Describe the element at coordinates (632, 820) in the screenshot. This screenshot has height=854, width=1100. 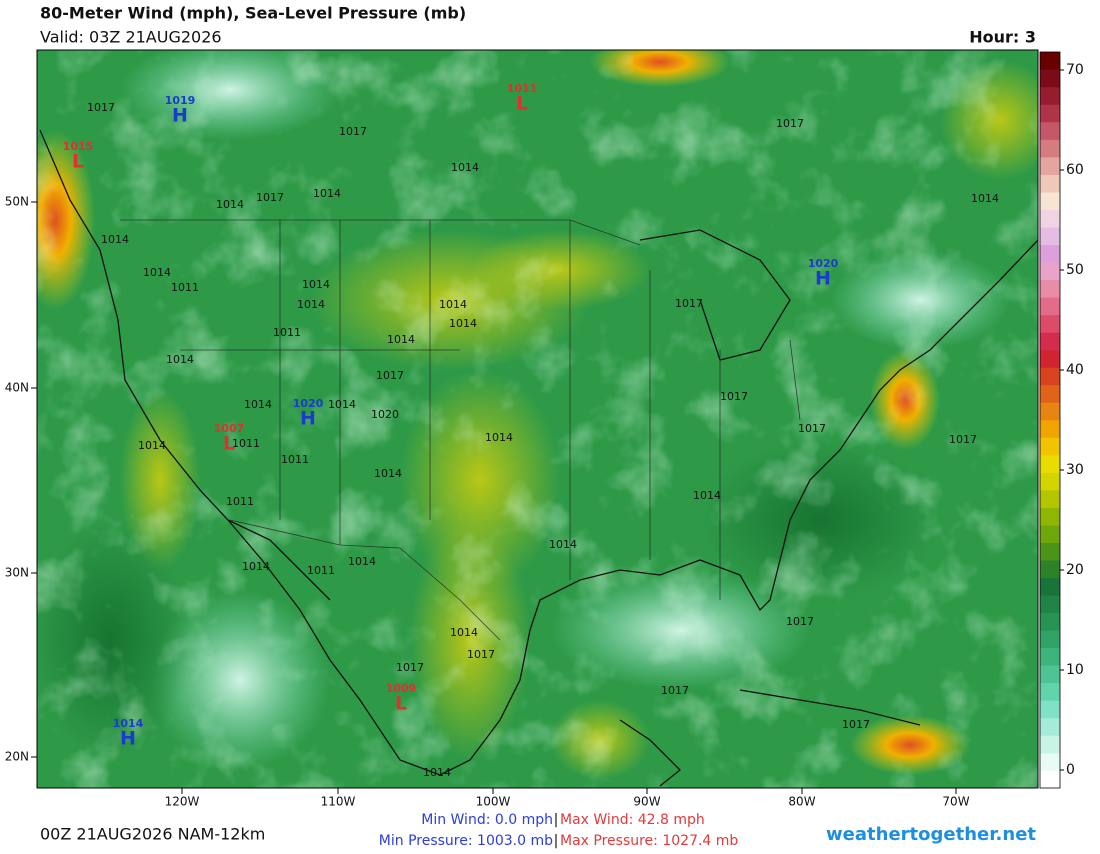
I see `max-wind: Max Wind: 42.8 mph` at that location.